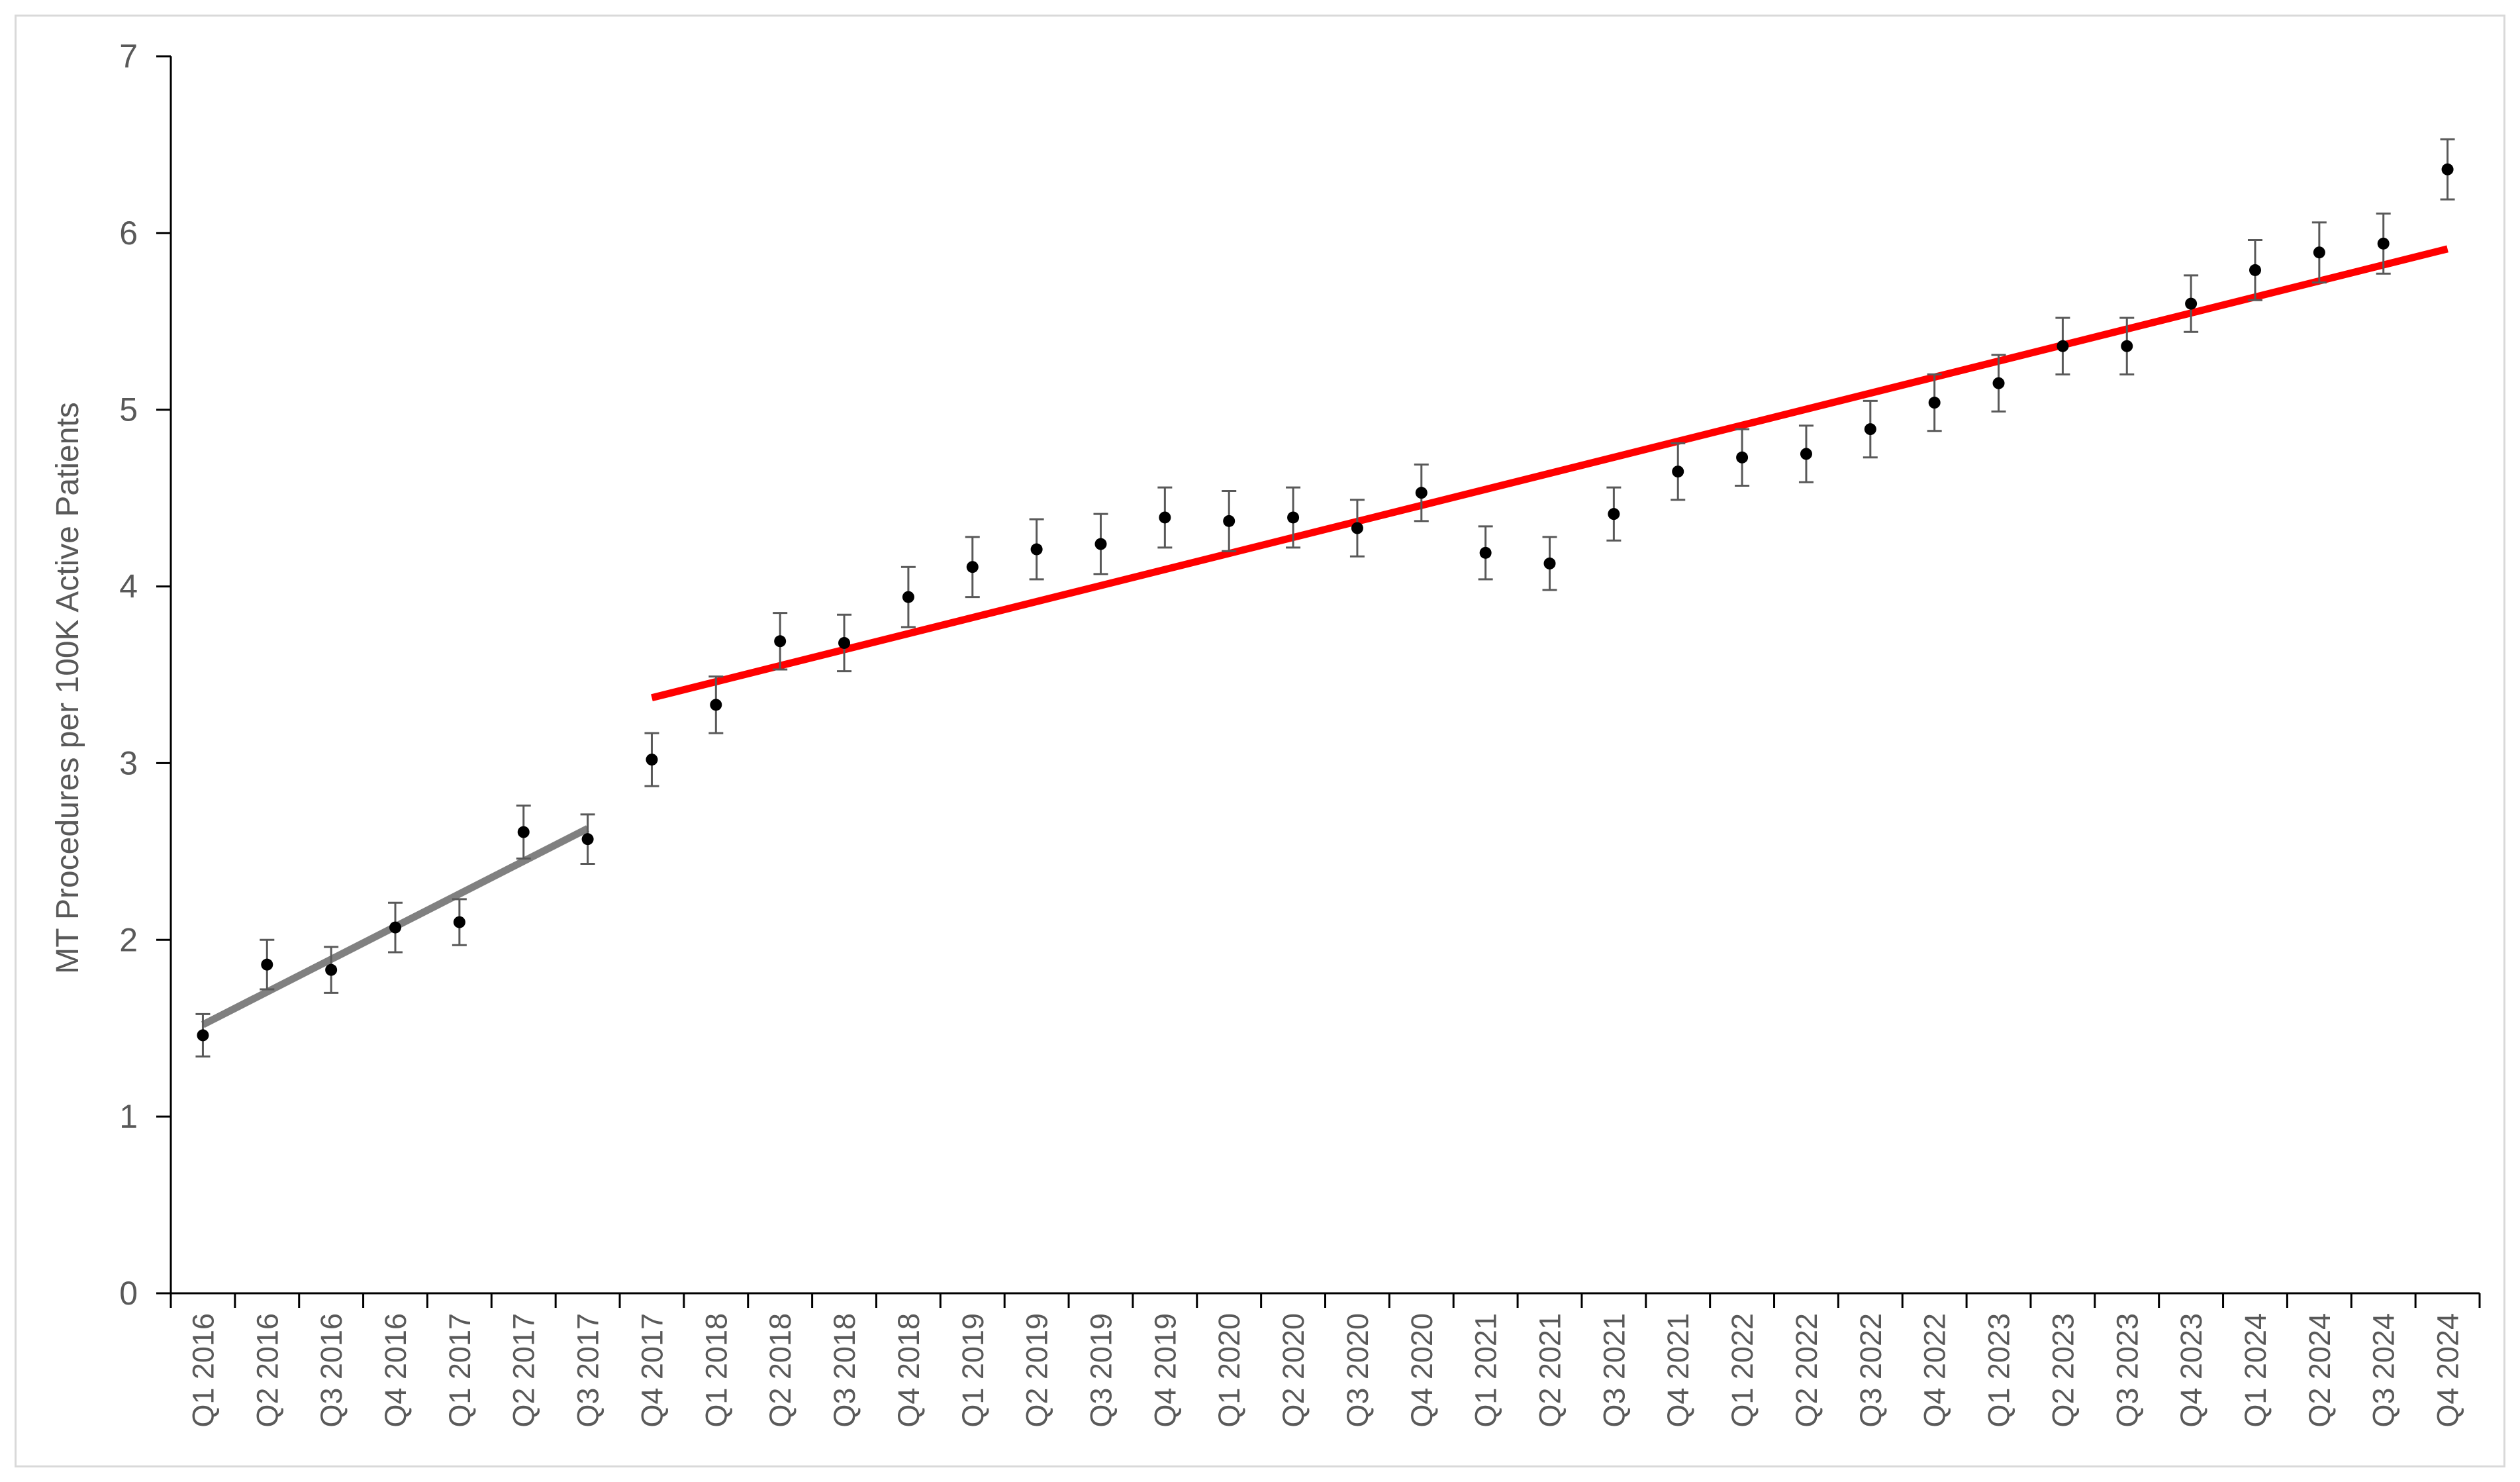 The height and width of the screenshot is (1482, 2520). Describe the element at coordinates (128, 939) in the screenshot. I see `y-tick-label: 2` at that location.